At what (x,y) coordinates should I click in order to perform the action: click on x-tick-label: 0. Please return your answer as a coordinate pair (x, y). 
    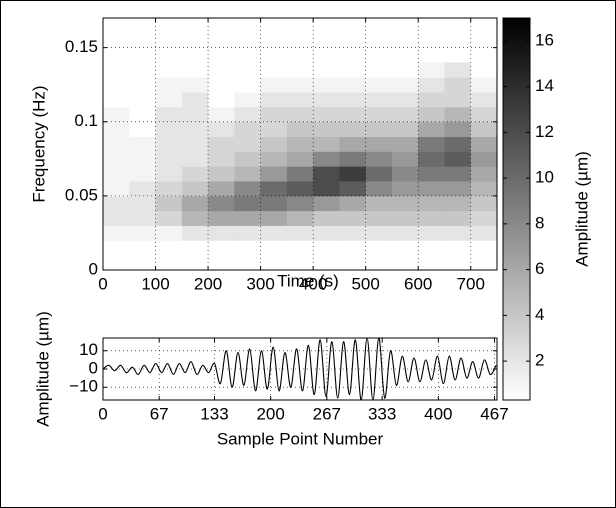
    Looking at the image, I should click on (102, 413).